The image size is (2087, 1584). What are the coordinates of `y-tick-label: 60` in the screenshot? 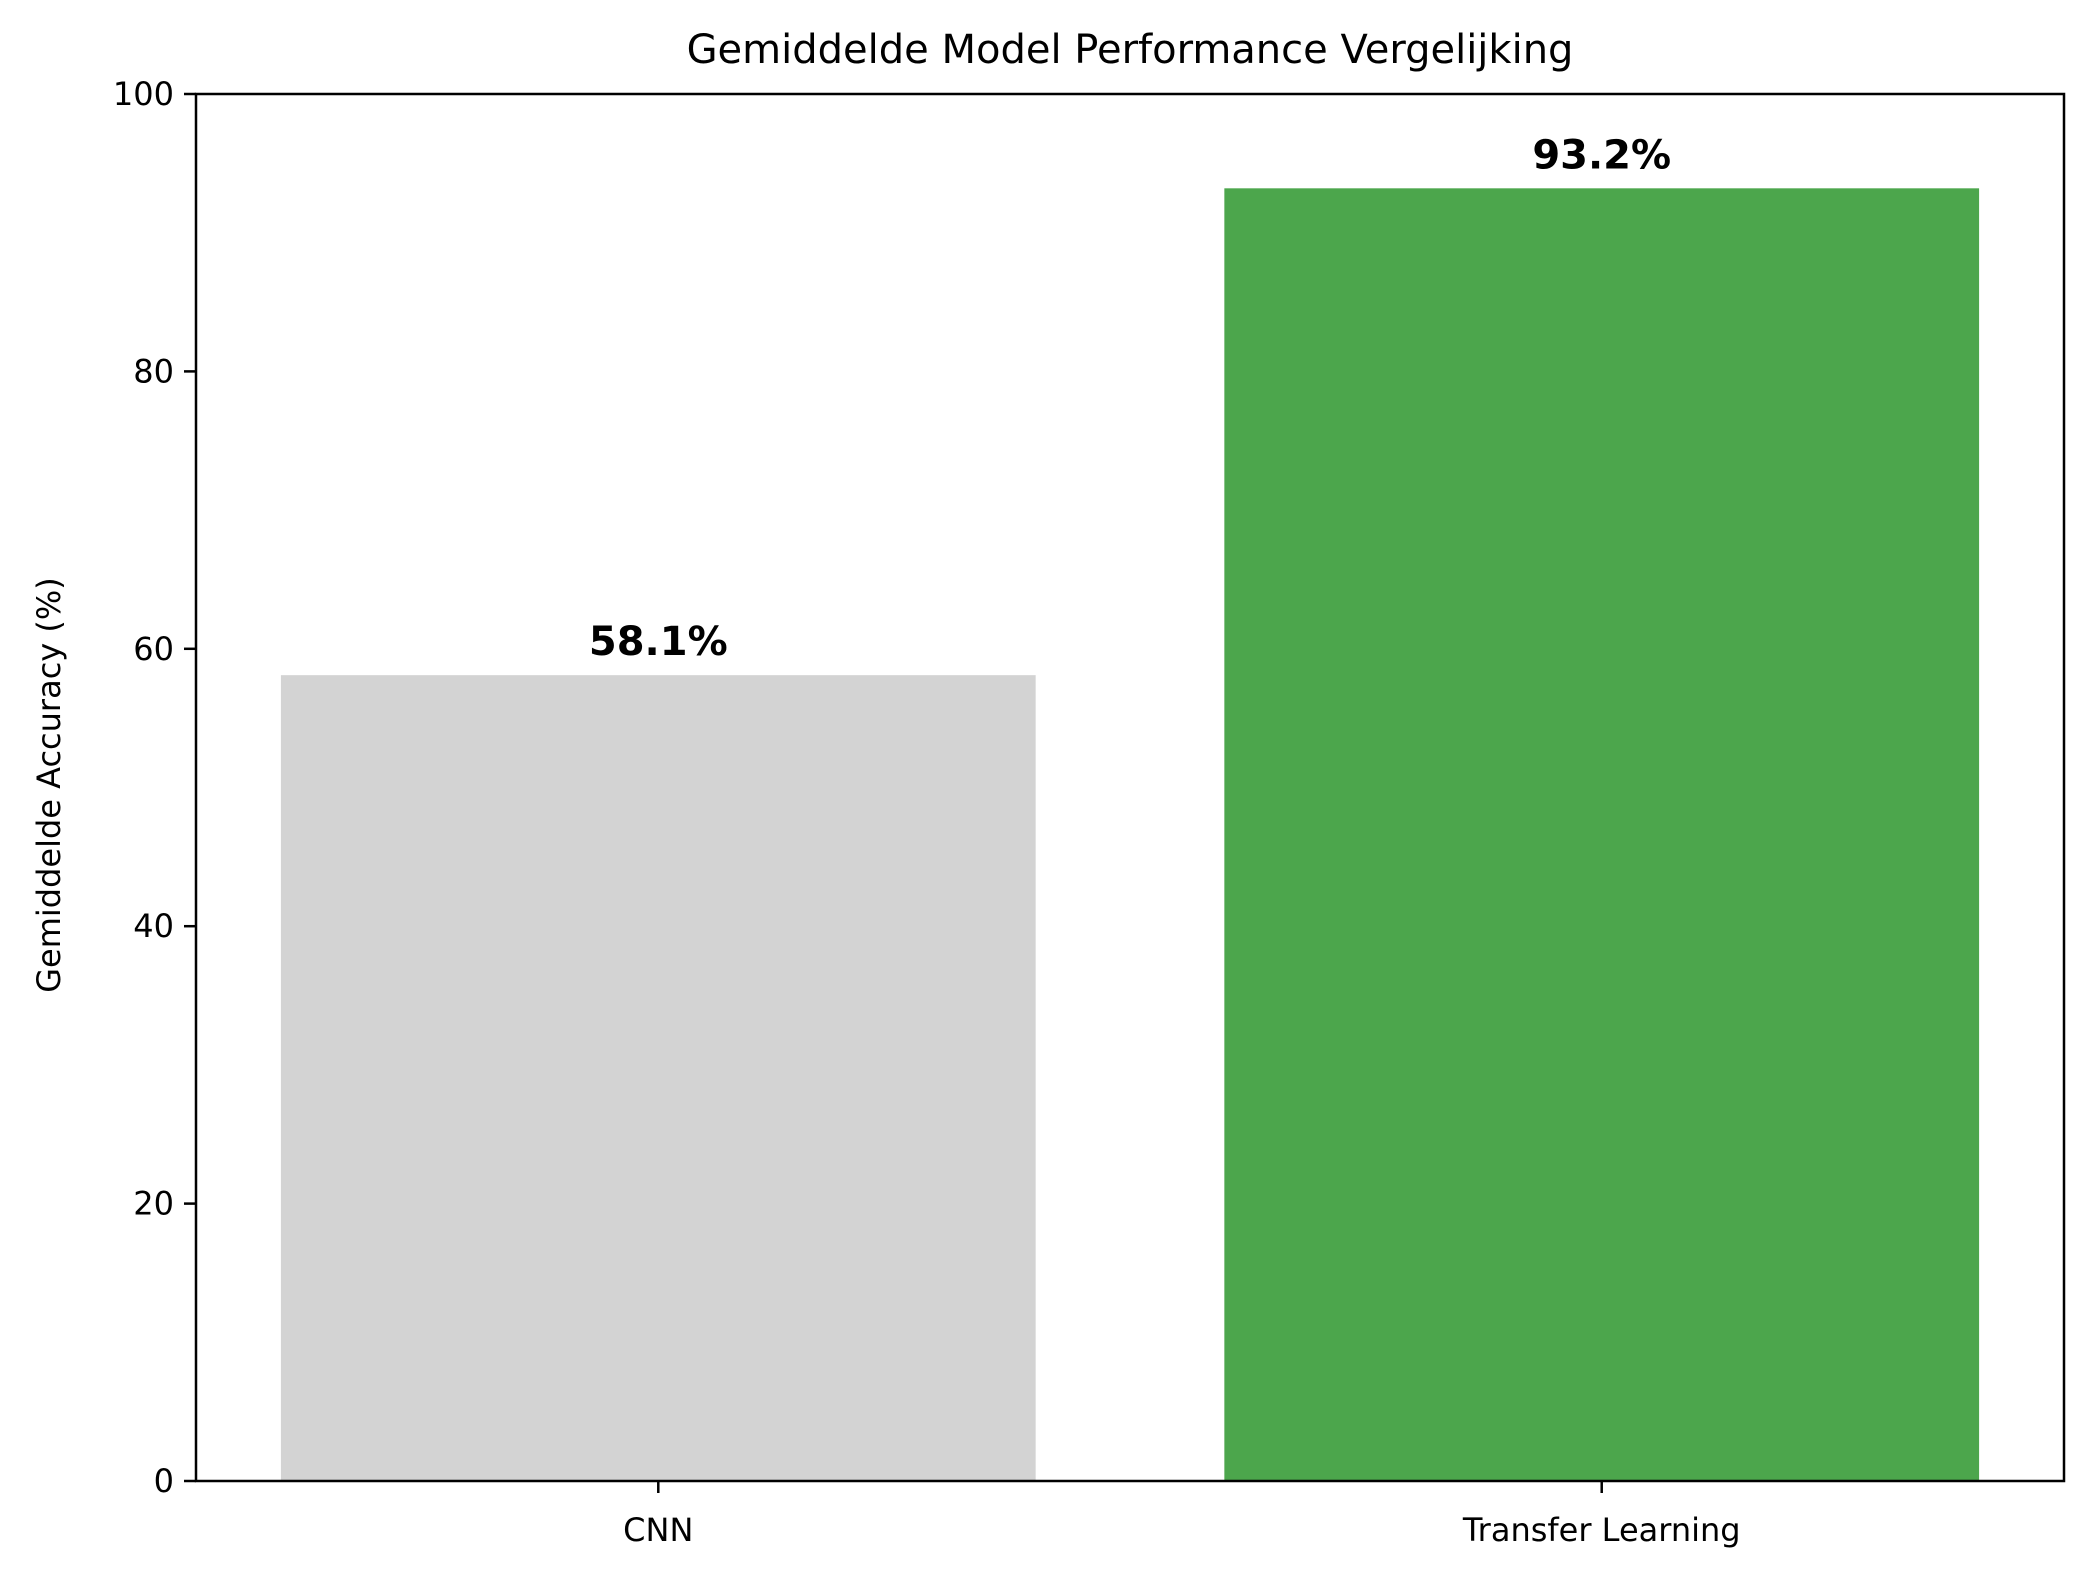 It's located at (153, 649).